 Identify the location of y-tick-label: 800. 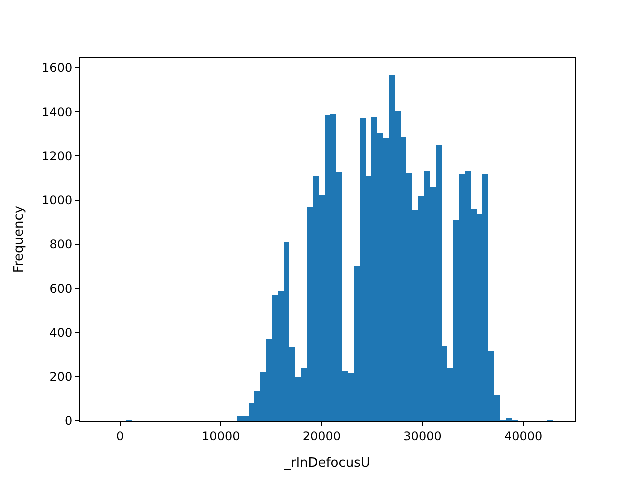
(61, 245).